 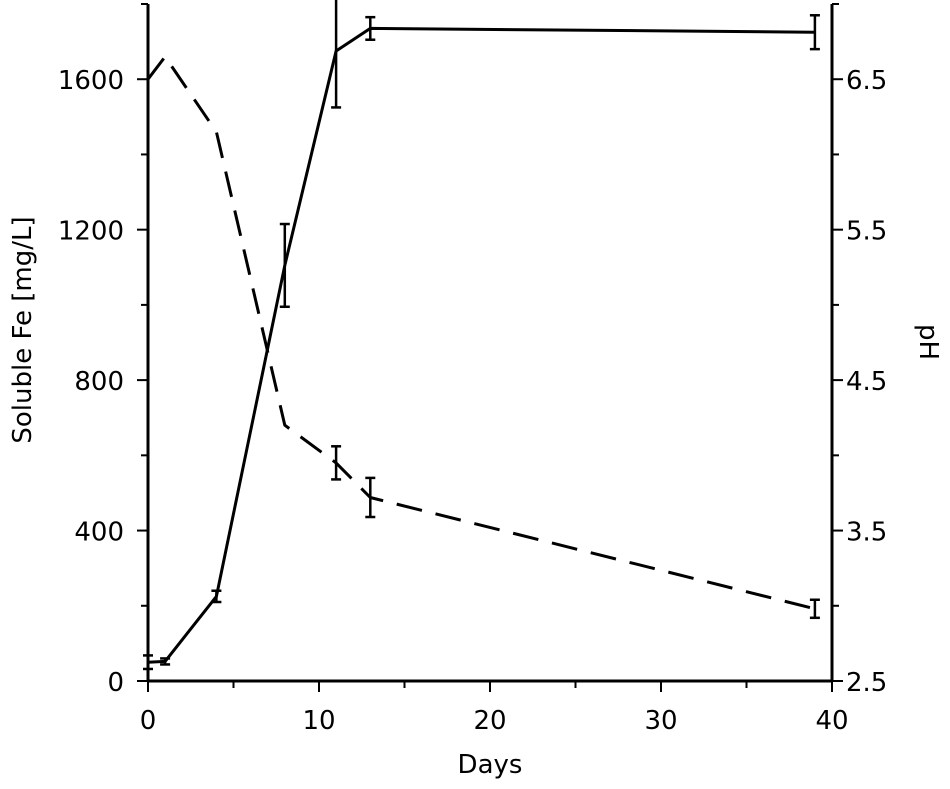 What do you see at coordinates (490, 765) in the screenshot?
I see `x-axis-title: Days` at bounding box center [490, 765].